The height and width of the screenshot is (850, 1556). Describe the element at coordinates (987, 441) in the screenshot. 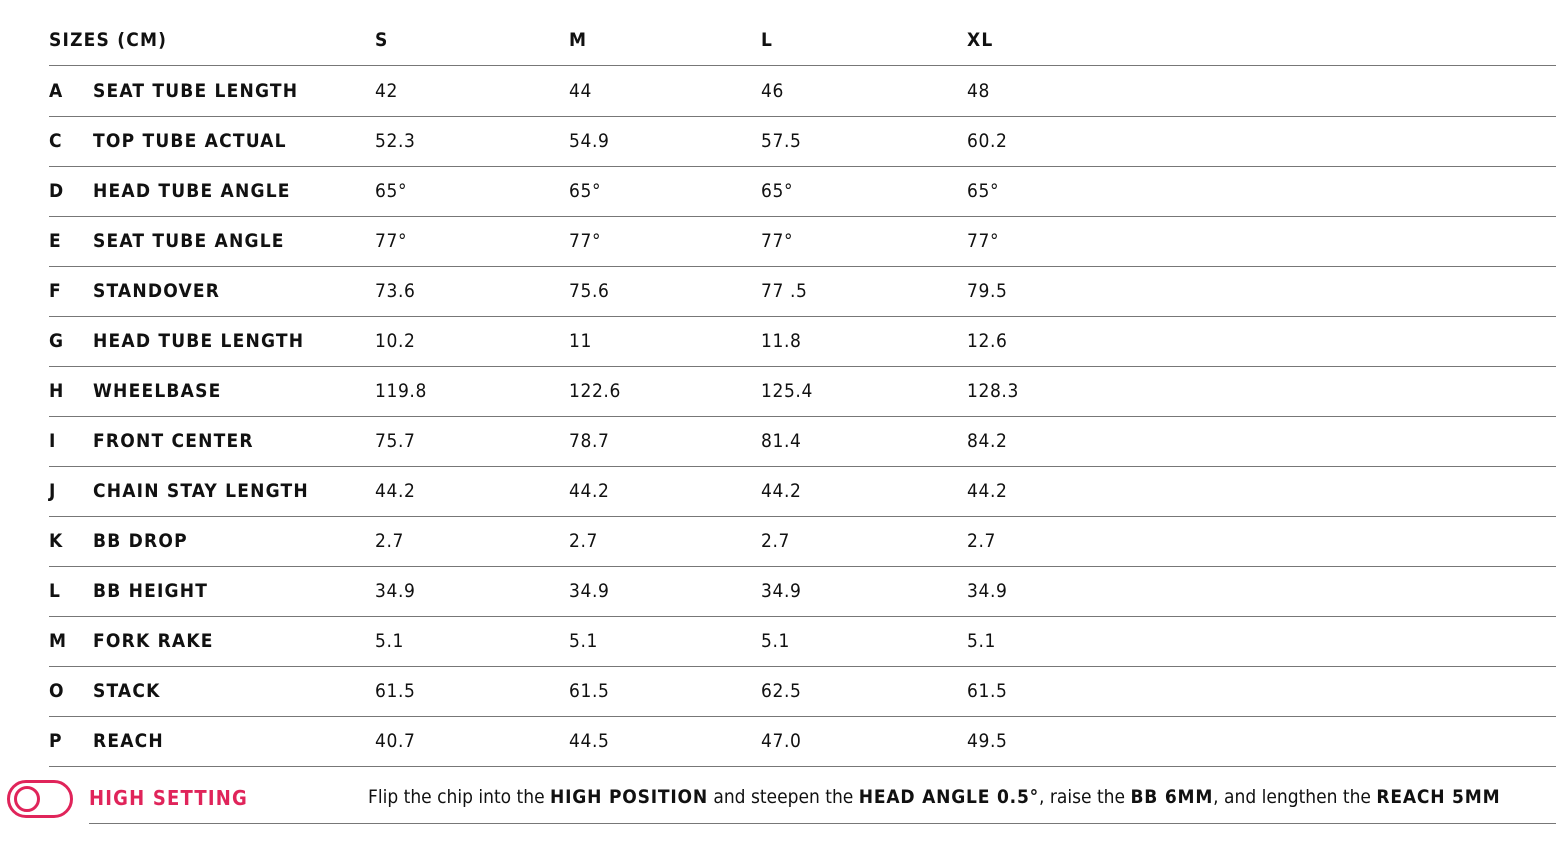

I see `row-value: 84.2` at that location.